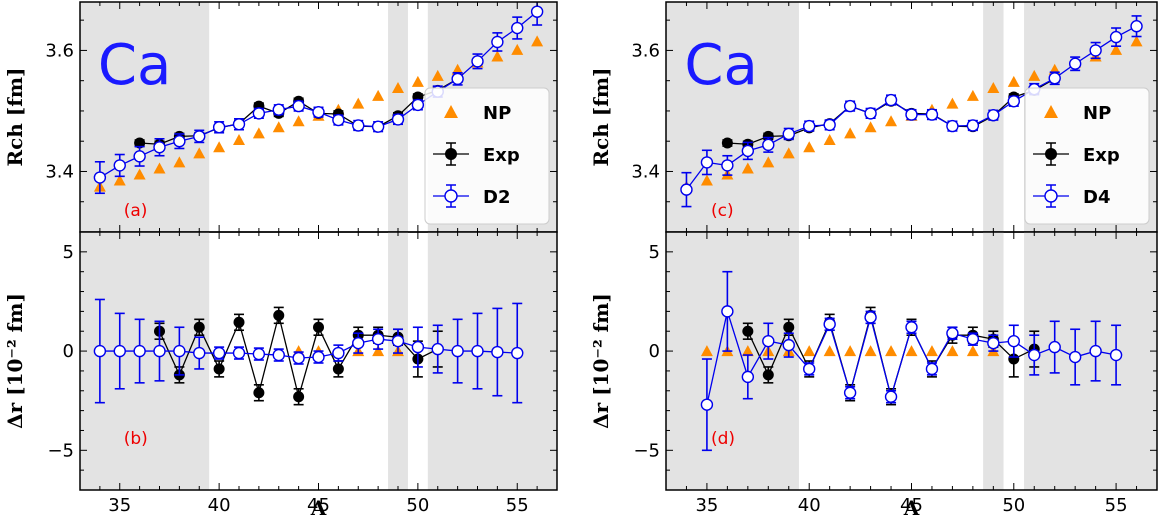 The image size is (1173, 518). Describe the element at coordinates (318, 507) in the screenshot. I see `x-axis-title: A` at that location.